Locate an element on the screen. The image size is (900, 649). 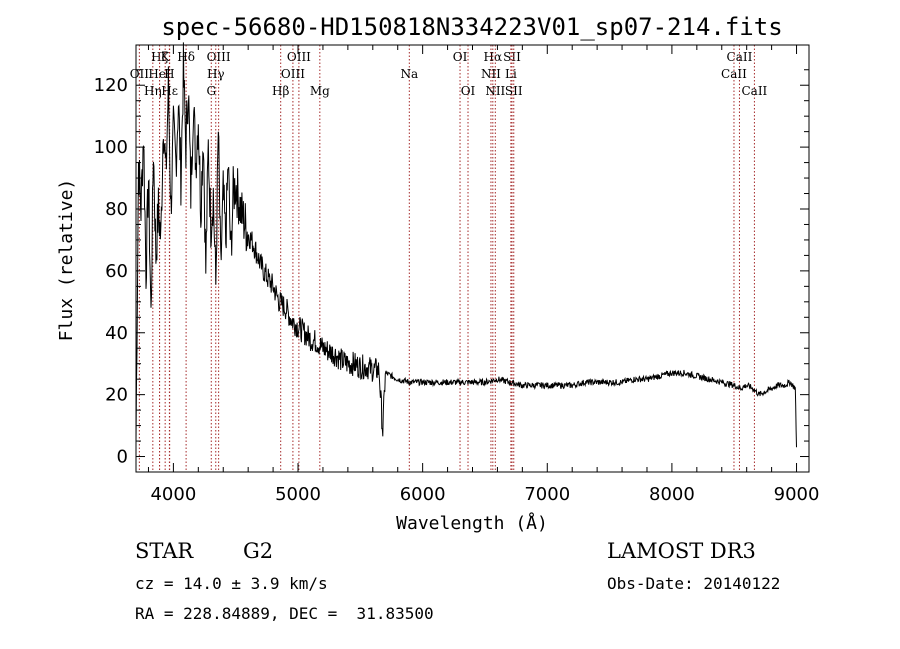
x-axis-label: Wavelength (Å) is located at coordinates (472, 523).